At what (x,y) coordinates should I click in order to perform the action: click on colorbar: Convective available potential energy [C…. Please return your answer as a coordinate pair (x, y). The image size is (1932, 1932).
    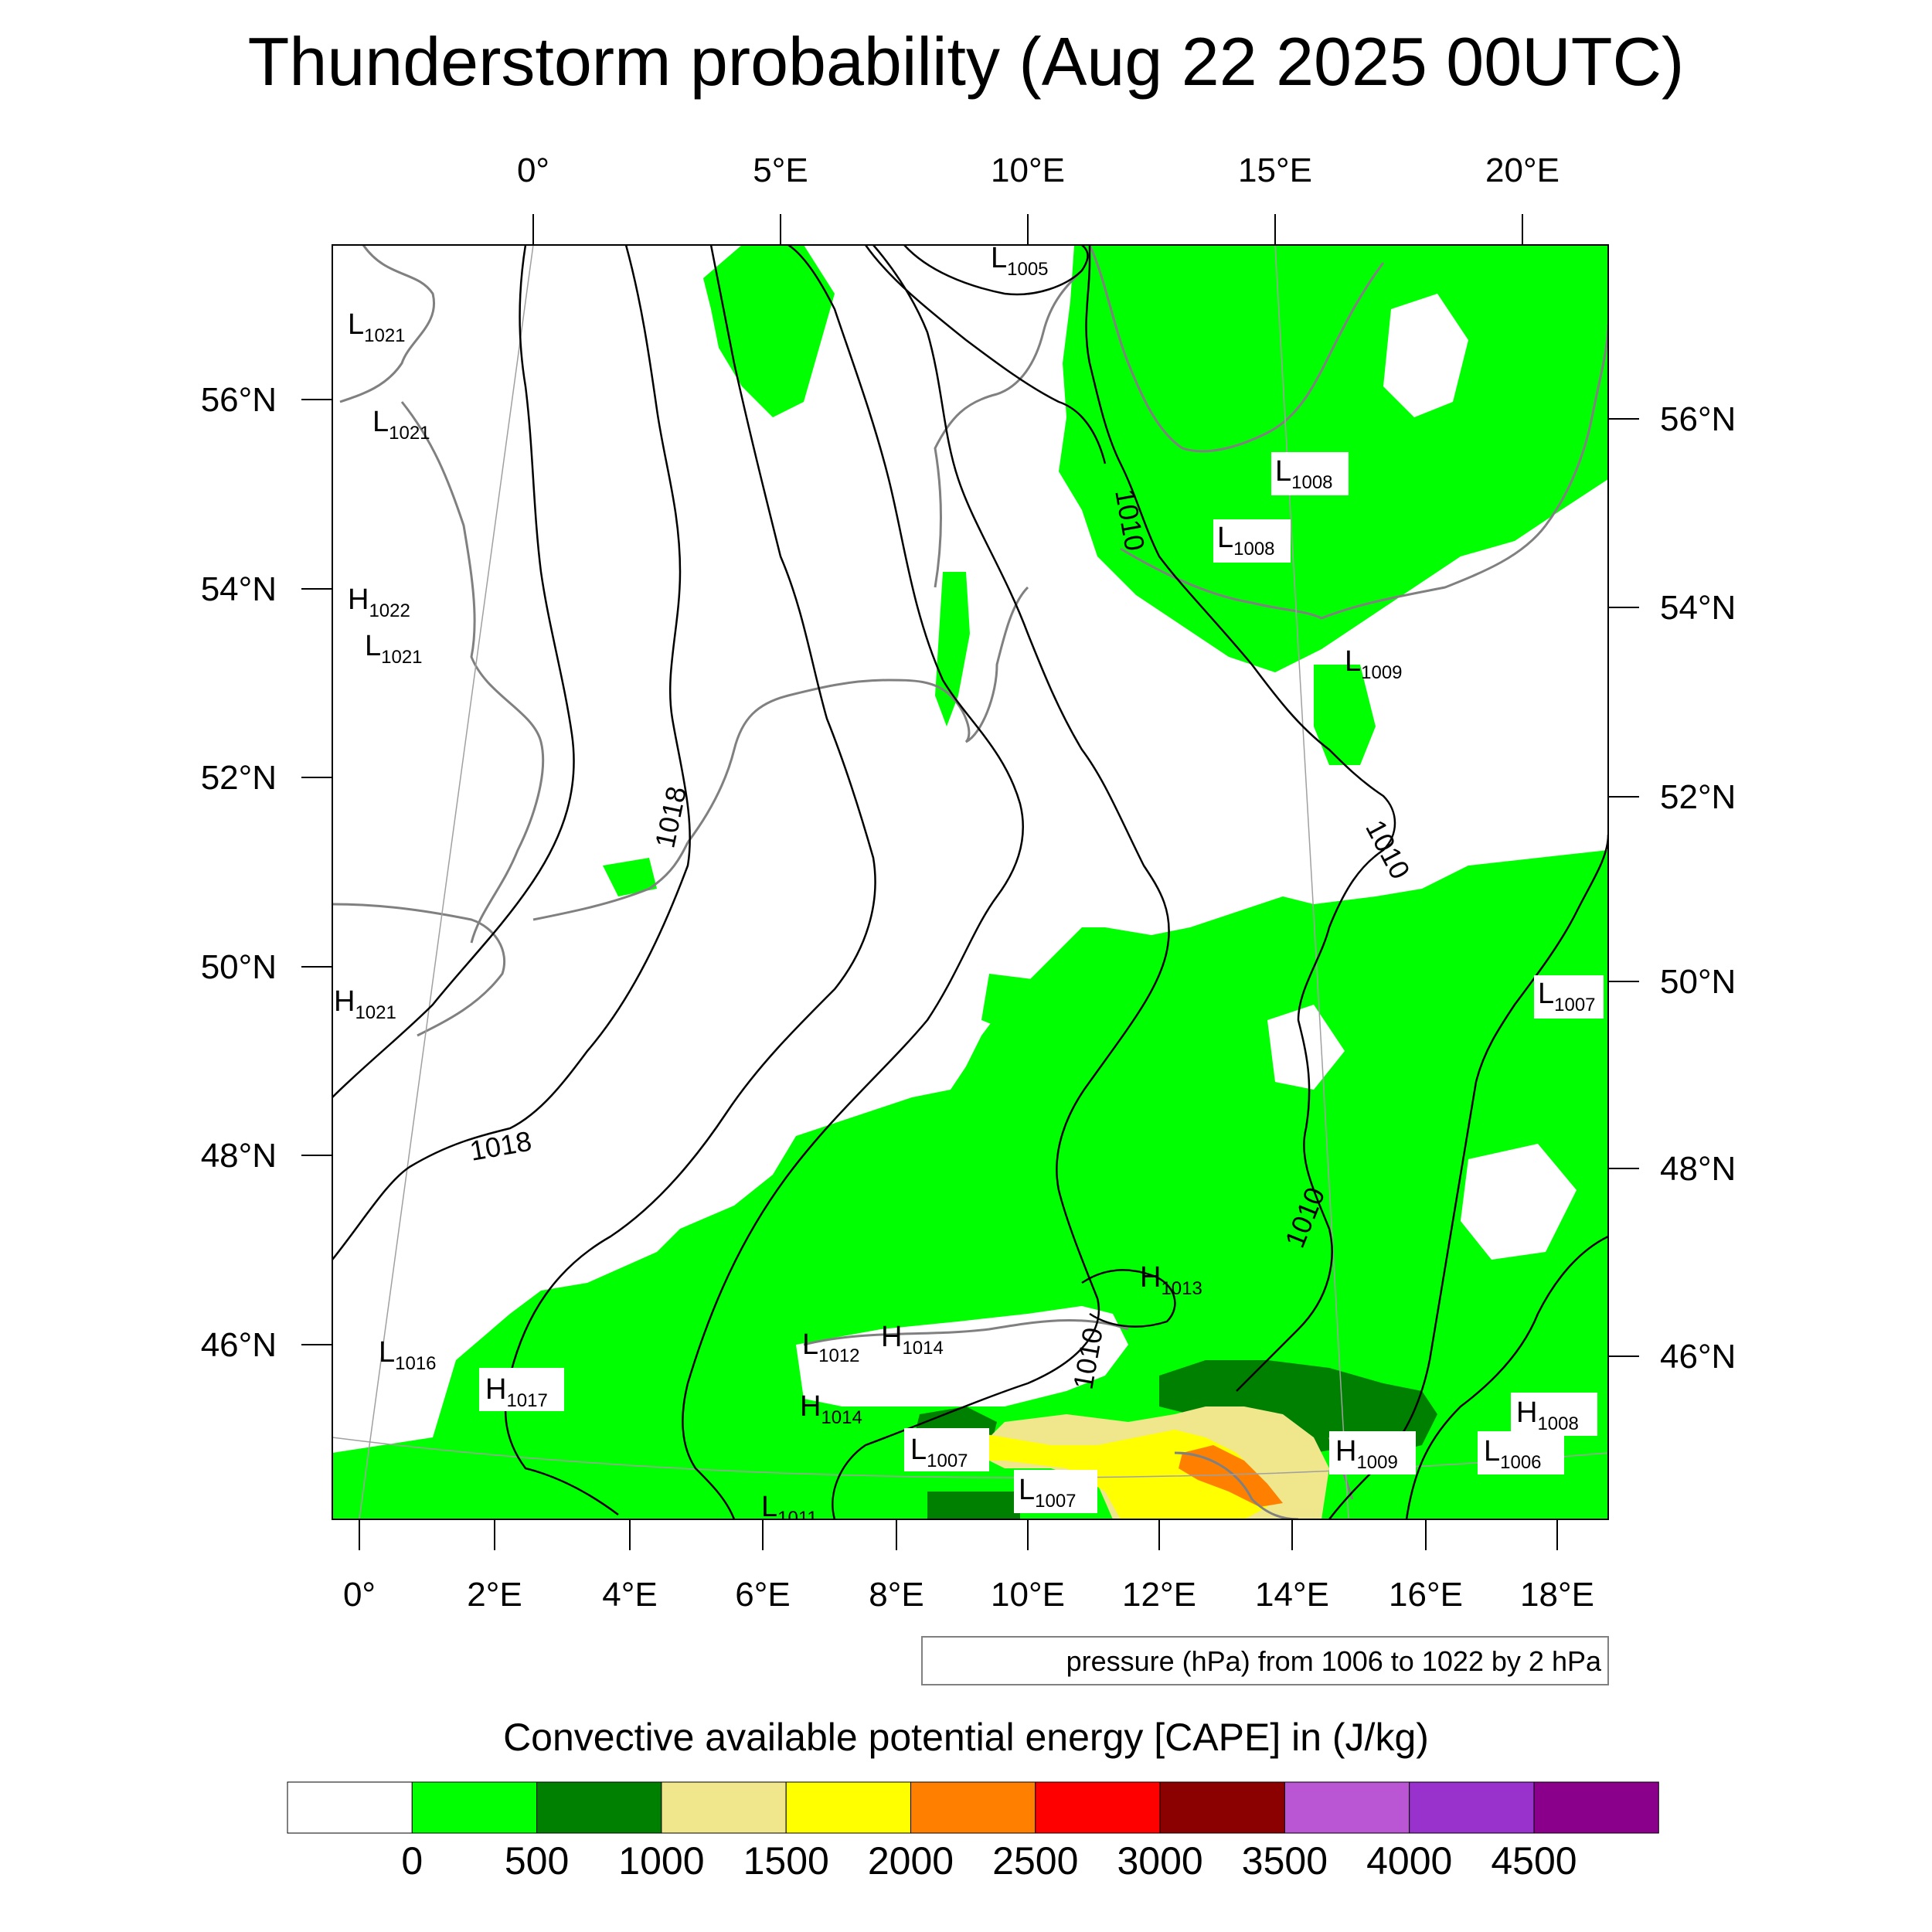
    Looking at the image, I should click on (973, 1799).